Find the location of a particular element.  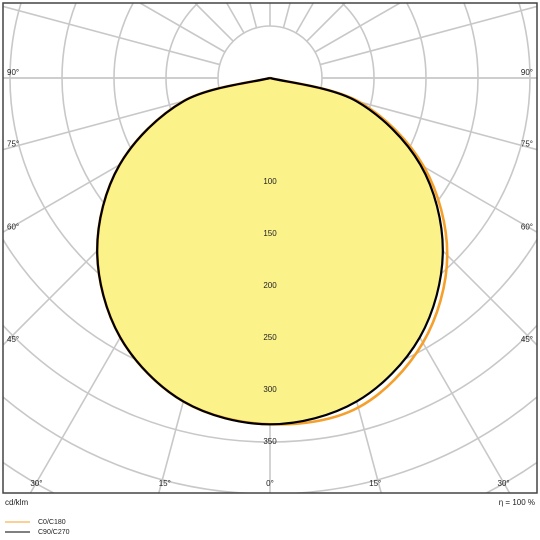

legend-label: C0/C180 is located at coordinates (52, 522).